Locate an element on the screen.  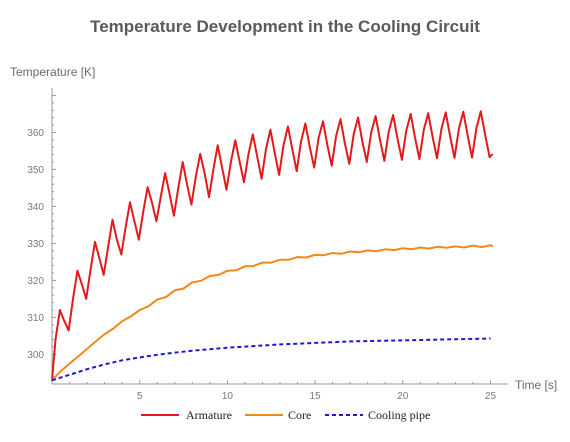
x-tick-label: 5 is located at coordinates (140, 396).